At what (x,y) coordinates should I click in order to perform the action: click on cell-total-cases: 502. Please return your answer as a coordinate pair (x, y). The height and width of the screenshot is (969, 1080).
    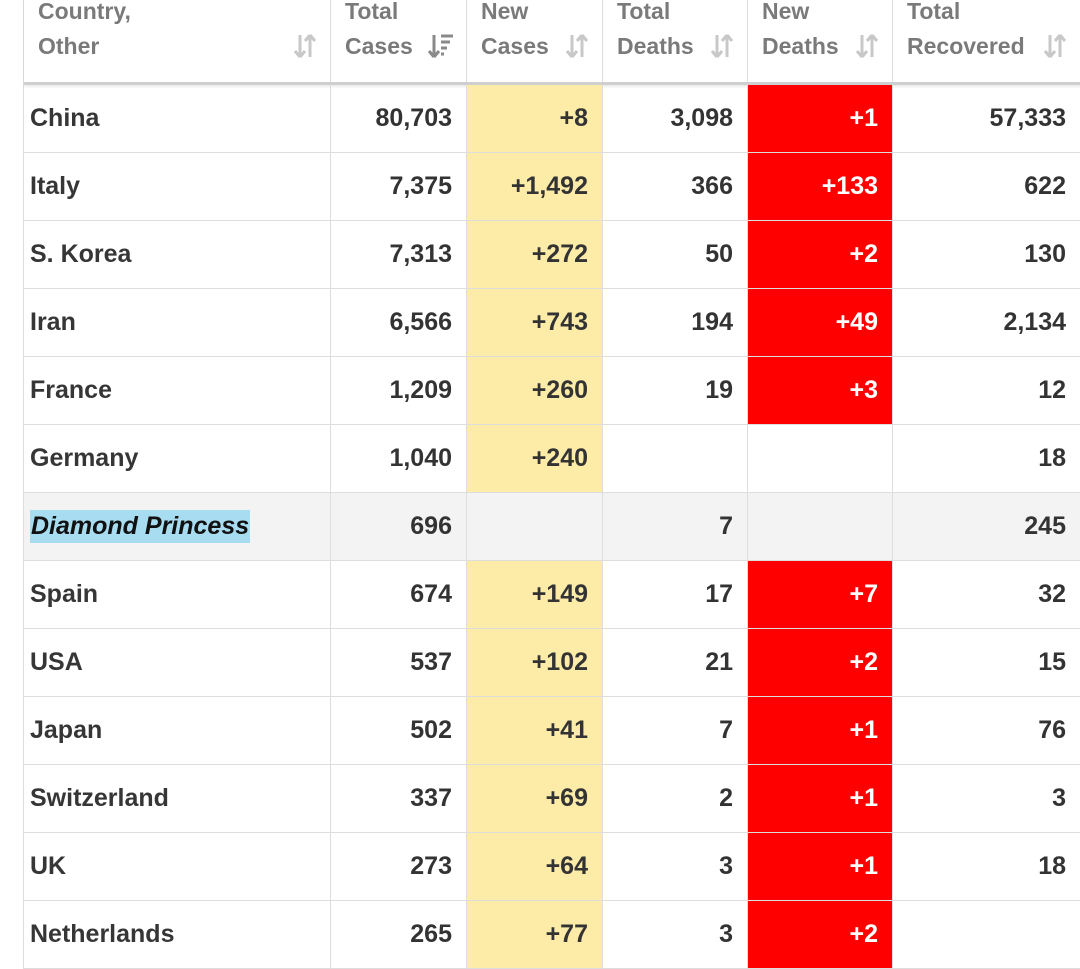
    Looking at the image, I should click on (399, 730).